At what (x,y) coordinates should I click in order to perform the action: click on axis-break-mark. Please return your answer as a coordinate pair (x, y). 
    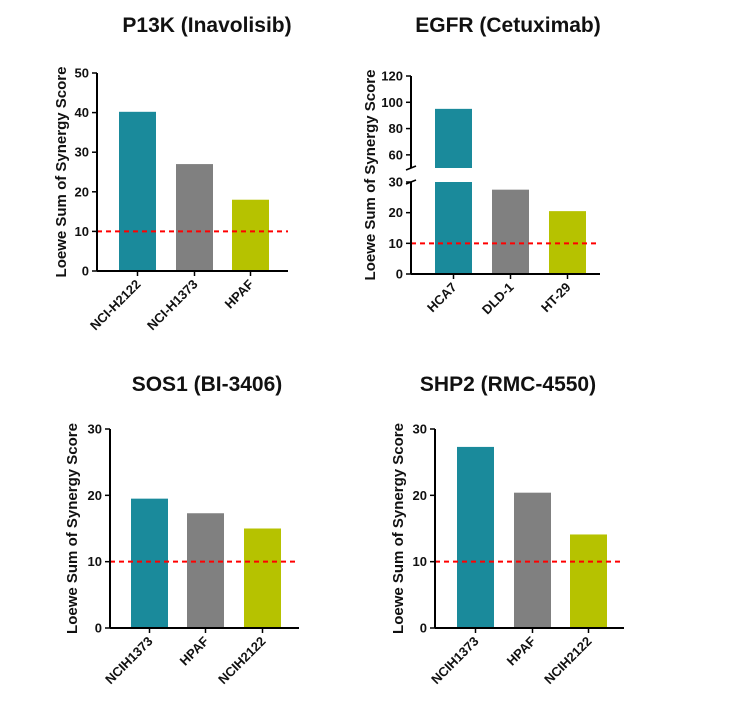
    Looking at the image, I should click on (411, 168).